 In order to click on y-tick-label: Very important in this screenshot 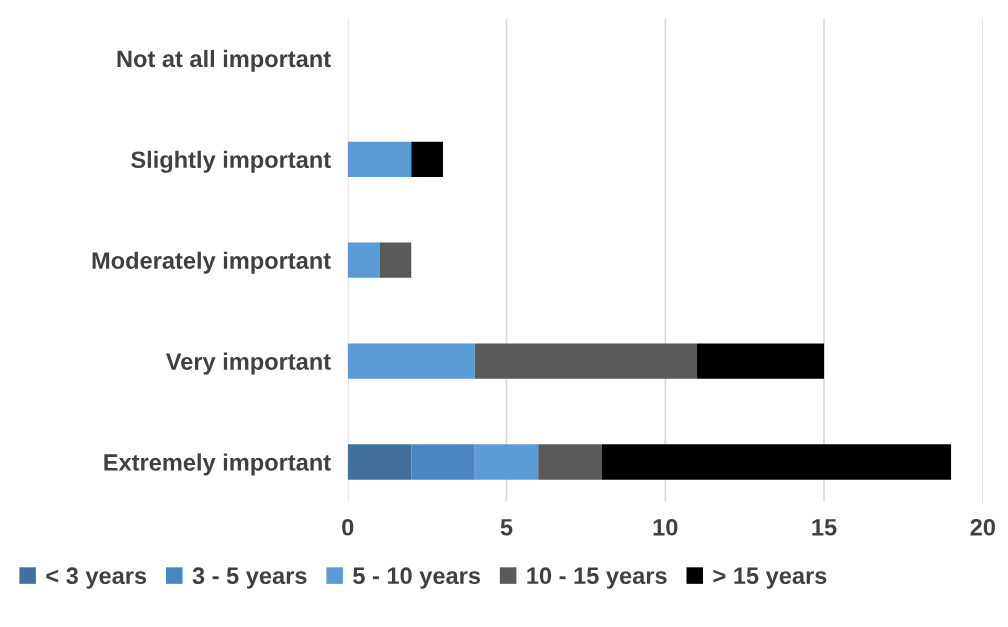, I will do `click(248, 363)`.